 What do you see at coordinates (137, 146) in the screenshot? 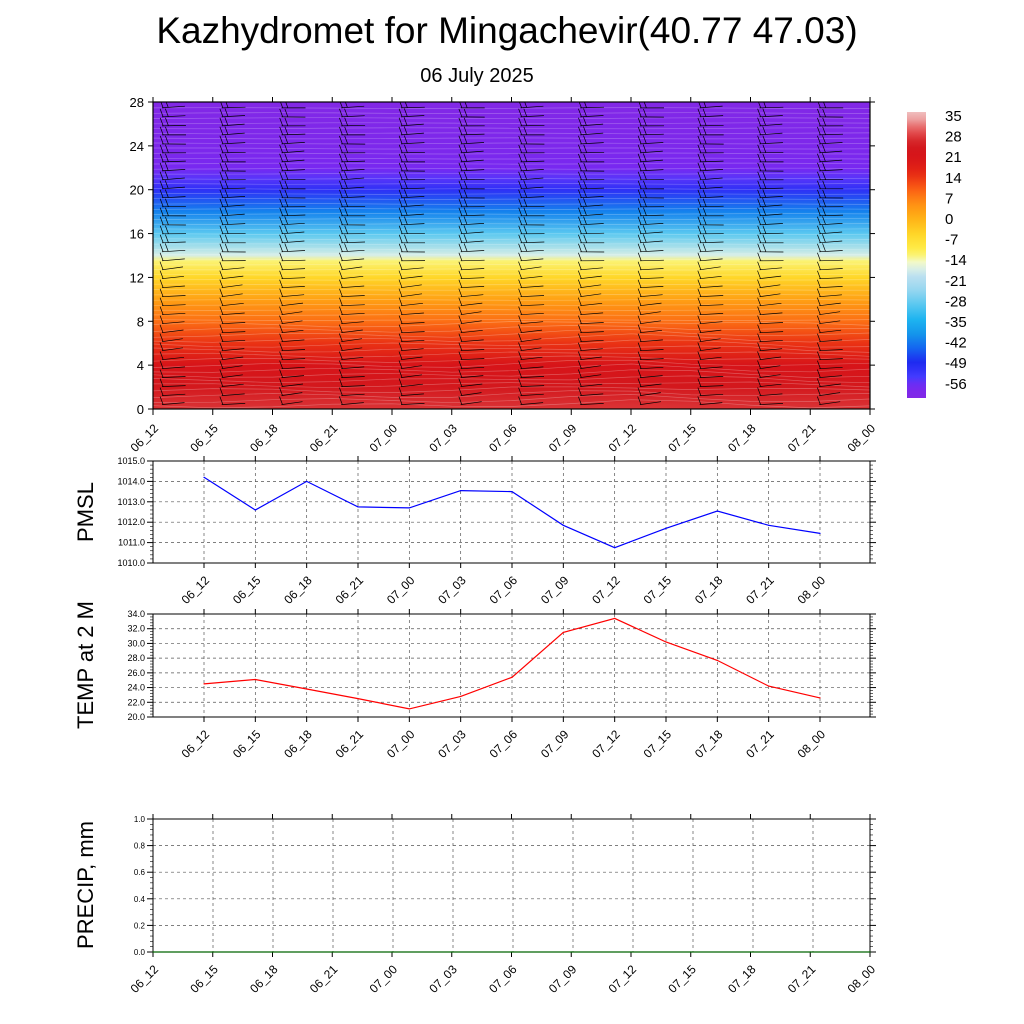
I see `heatmap-y-tick-label: 24` at bounding box center [137, 146].